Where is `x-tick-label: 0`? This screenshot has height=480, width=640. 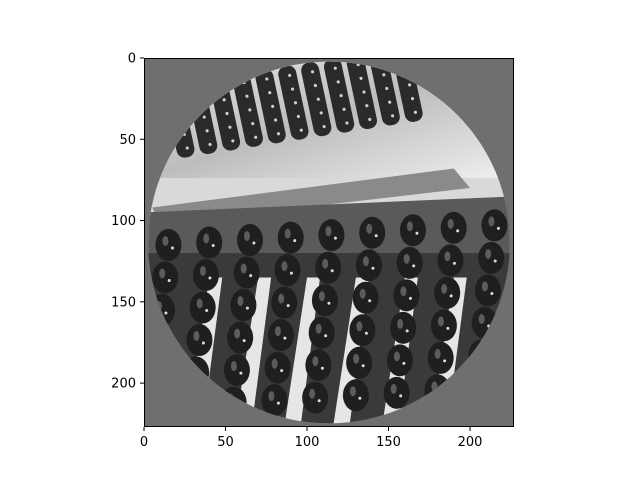 x-tick-label: 0 is located at coordinates (144, 442).